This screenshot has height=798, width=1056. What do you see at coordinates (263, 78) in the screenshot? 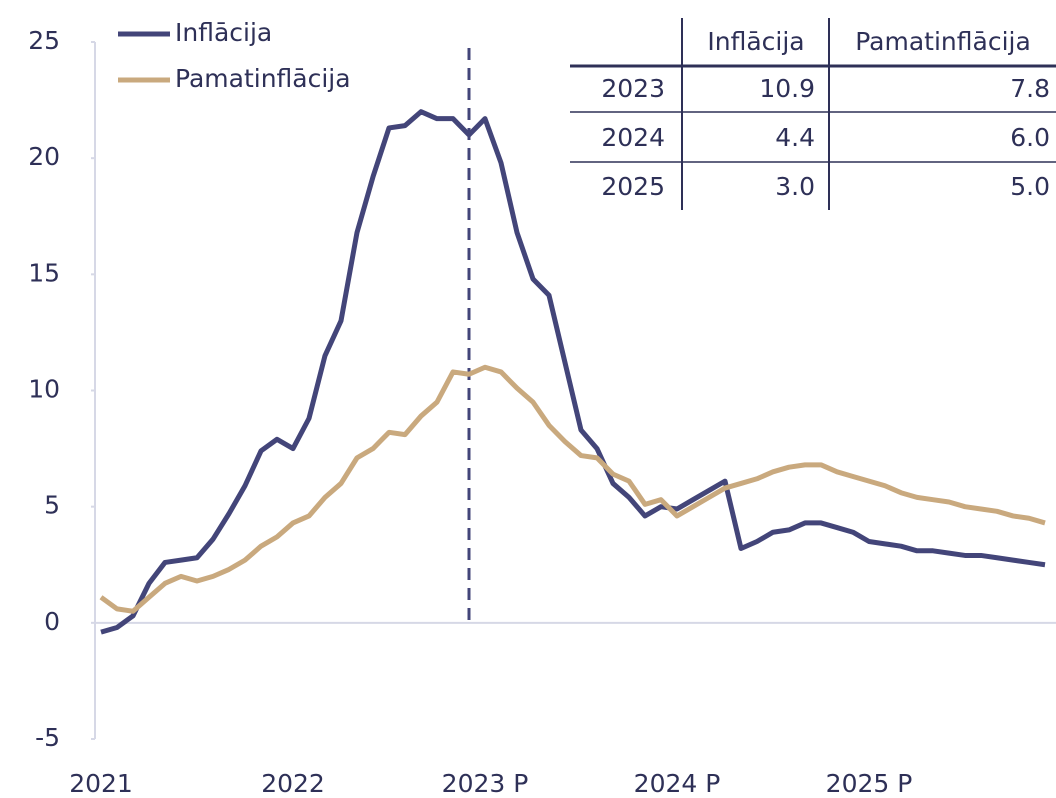
I see `legend-label: Pamatinflācija` at bounding box center [263, 78].